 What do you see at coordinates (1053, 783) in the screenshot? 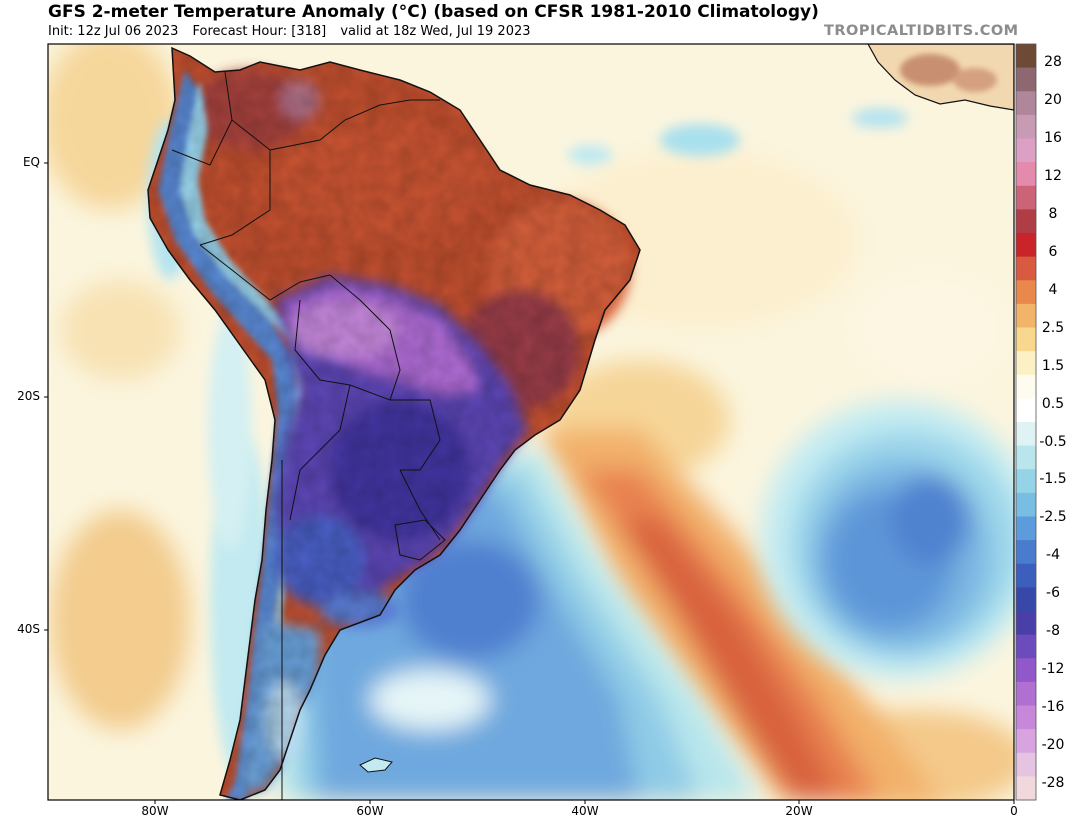
I see `colorbar-label: -28` at bounding box center [1053, 783].